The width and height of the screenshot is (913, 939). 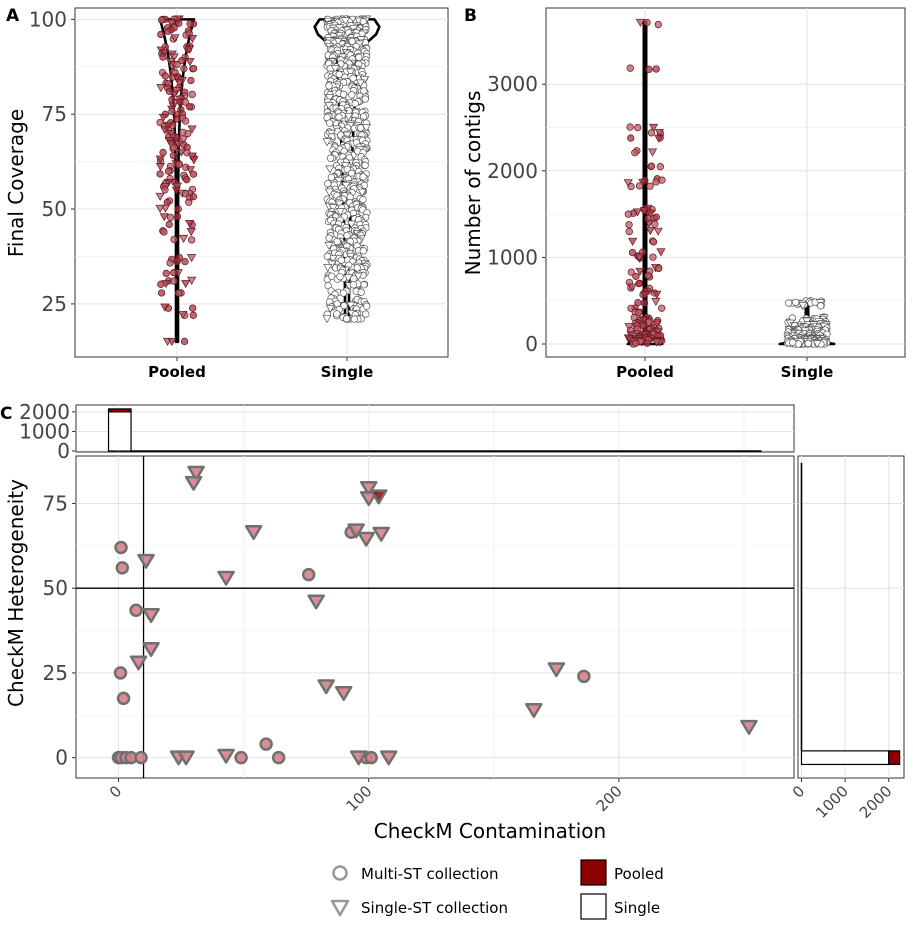 What do you see at coordinates (44, 412) in the screenshot?
I see `y-tick-label: 2000` at bounding box center [44, 412].